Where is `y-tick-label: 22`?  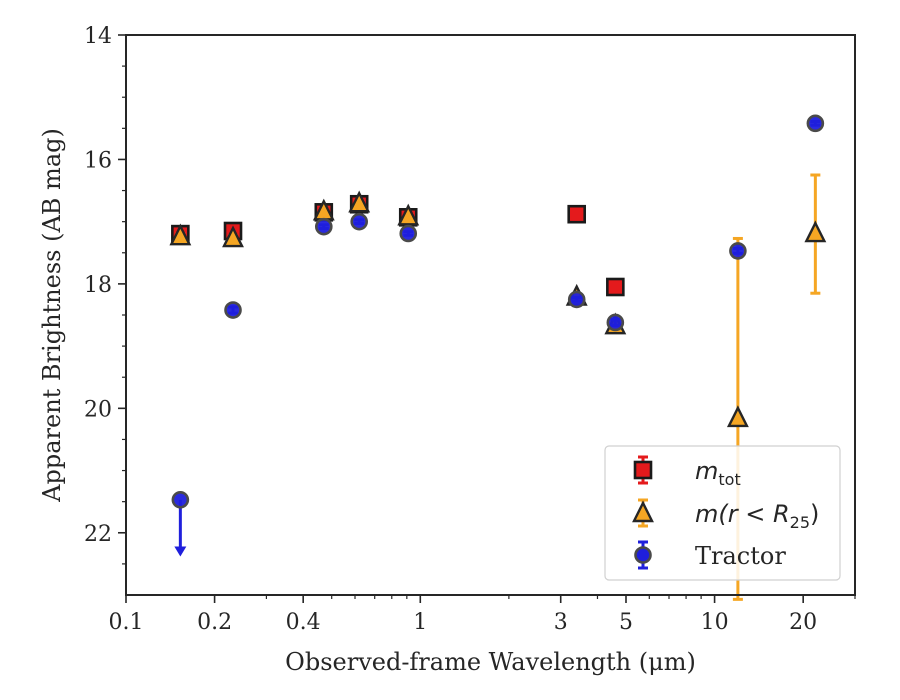 y-tick-label: 22 is located at coordinates (98, 534).